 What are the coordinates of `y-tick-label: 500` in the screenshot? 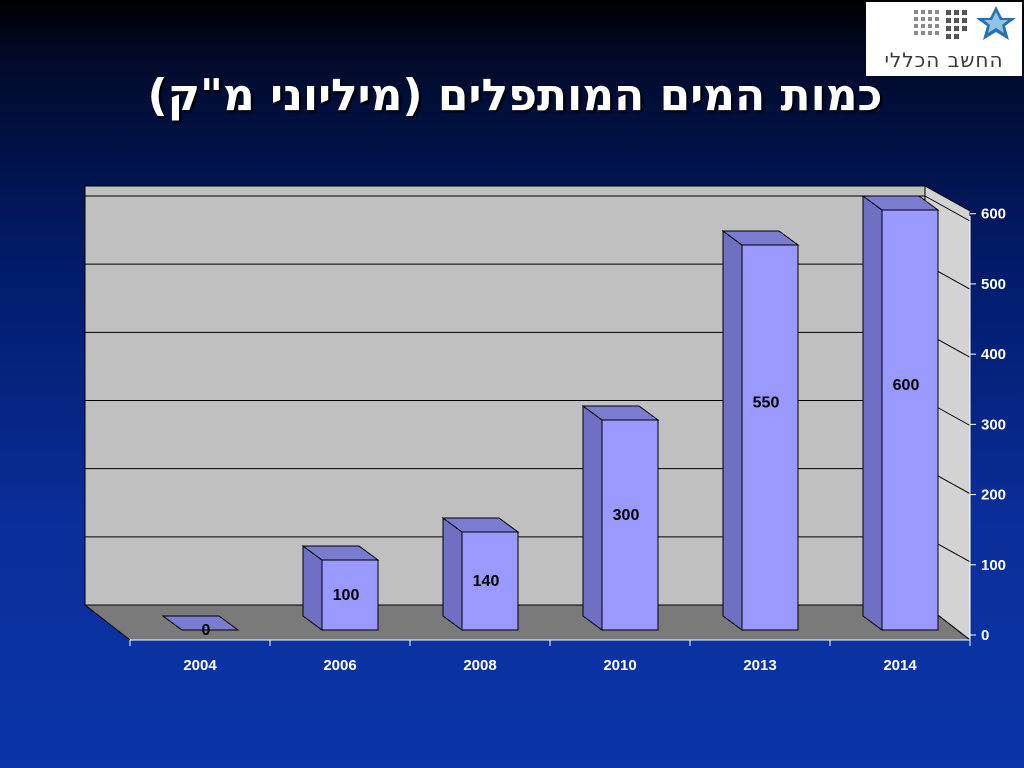 It's located at (993, 284).